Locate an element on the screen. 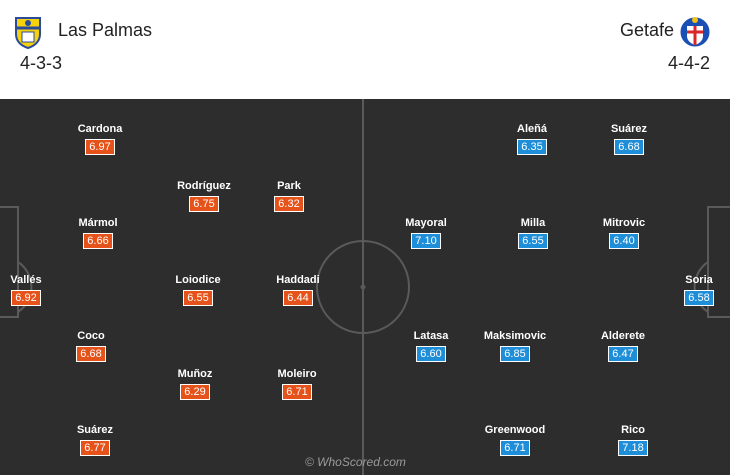 This screenshot has height=475, width=730. home-player: Loiodice 6.55 is located at coordinates (198, 290).